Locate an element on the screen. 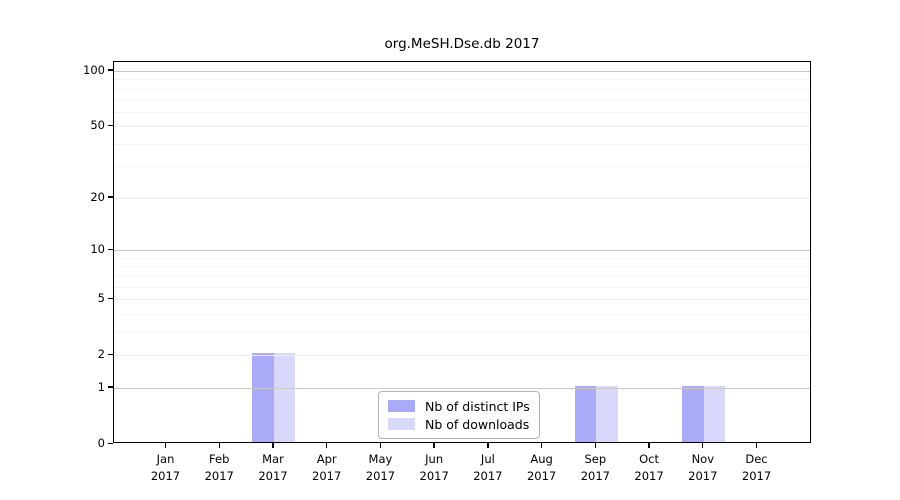  x-tick-label-month: Apr is located at coordinates (326, 459).